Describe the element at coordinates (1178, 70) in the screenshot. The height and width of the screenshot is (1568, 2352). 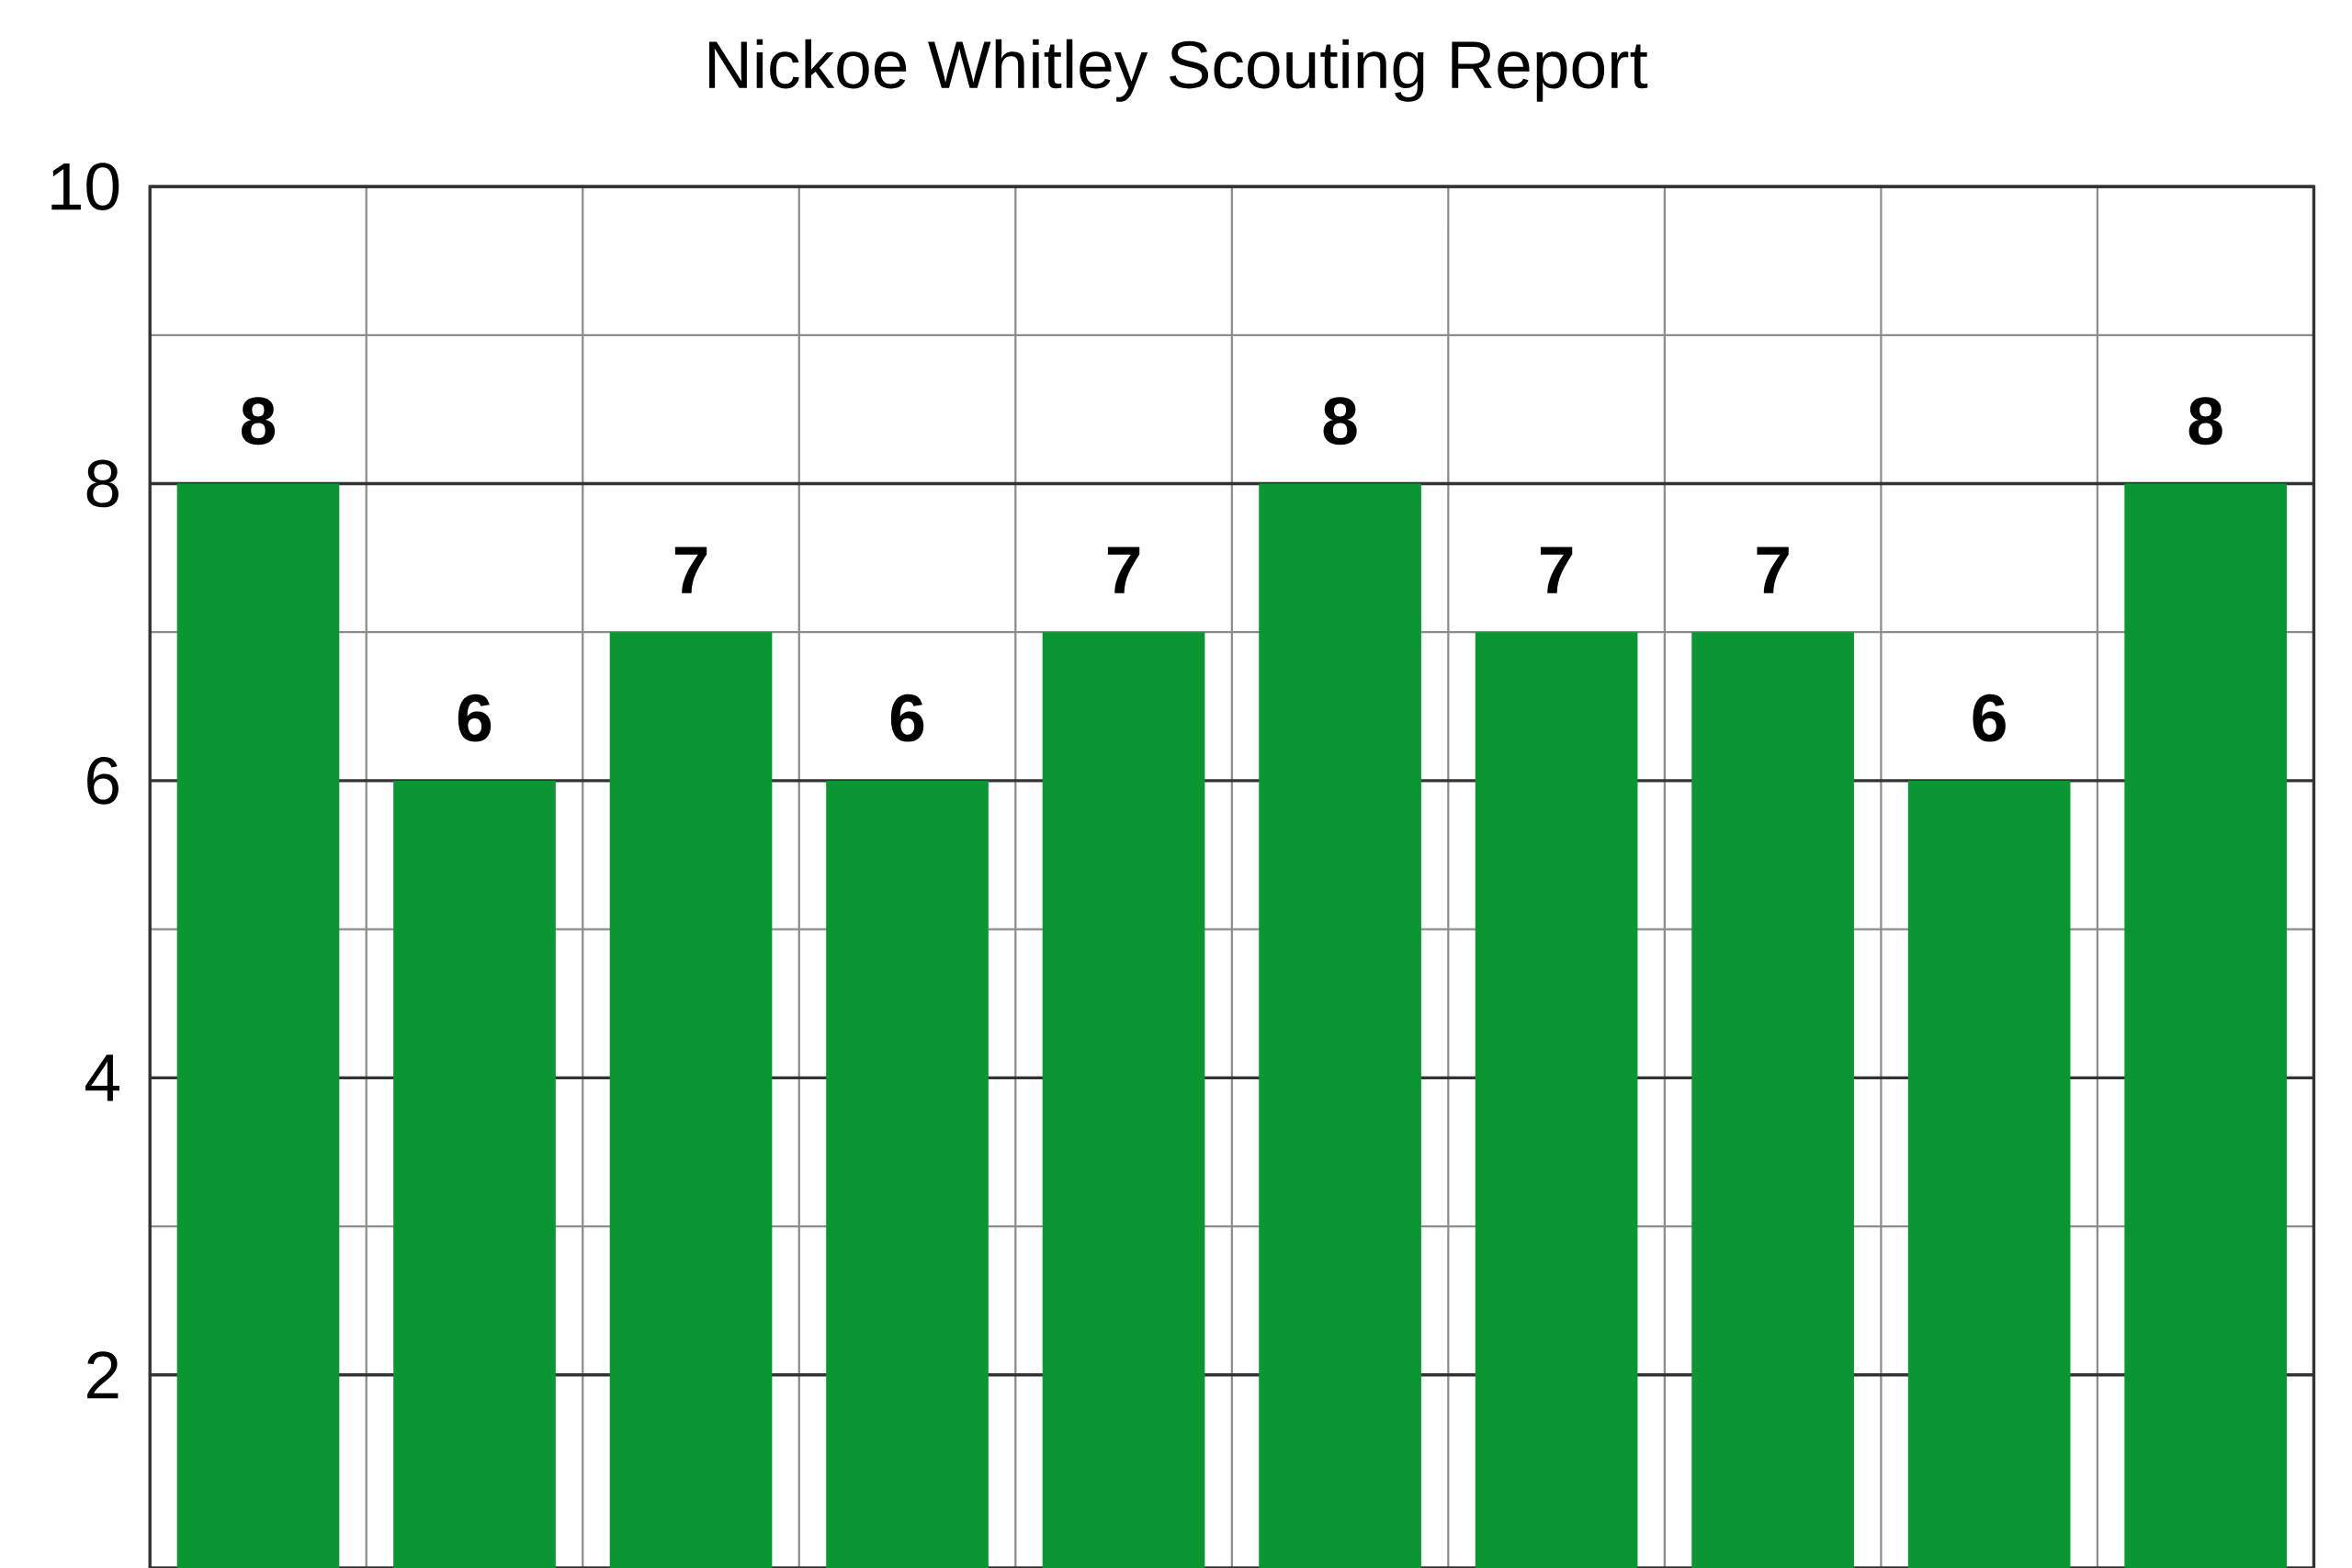
I see `chart-title: Nickoe Whitley Scouting Report` at that location.